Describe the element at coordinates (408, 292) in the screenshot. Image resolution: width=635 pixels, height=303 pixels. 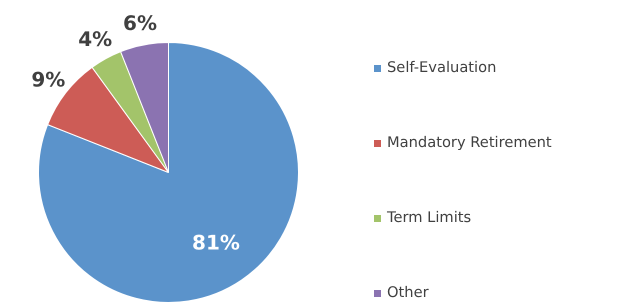
I see `legend-label: Other` at that location.